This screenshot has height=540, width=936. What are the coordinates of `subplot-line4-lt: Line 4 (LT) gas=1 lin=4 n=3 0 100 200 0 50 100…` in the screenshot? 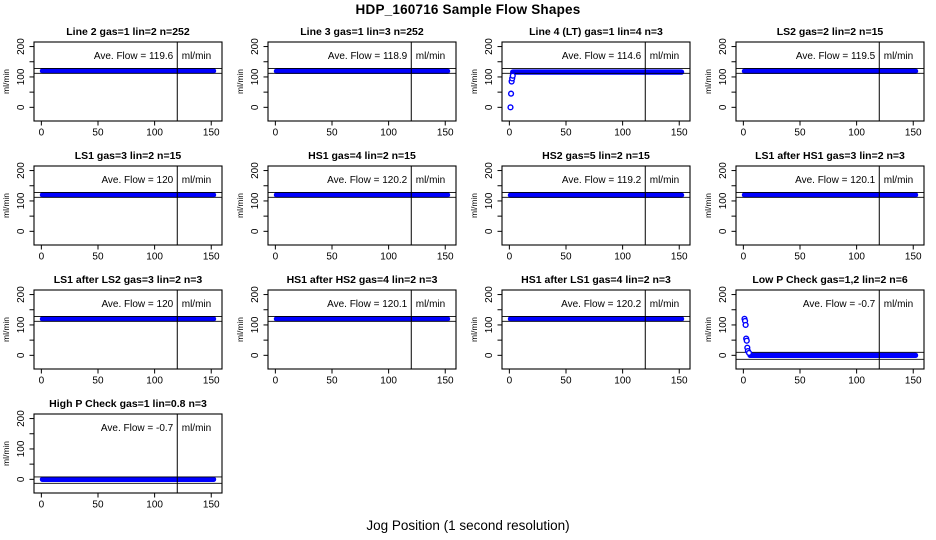 It's located at (585, 80).